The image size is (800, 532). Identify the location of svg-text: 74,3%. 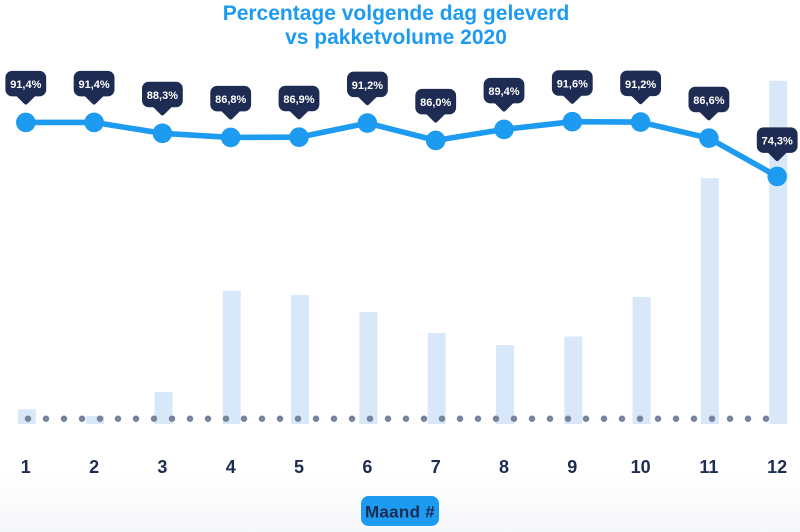
(777, 142).